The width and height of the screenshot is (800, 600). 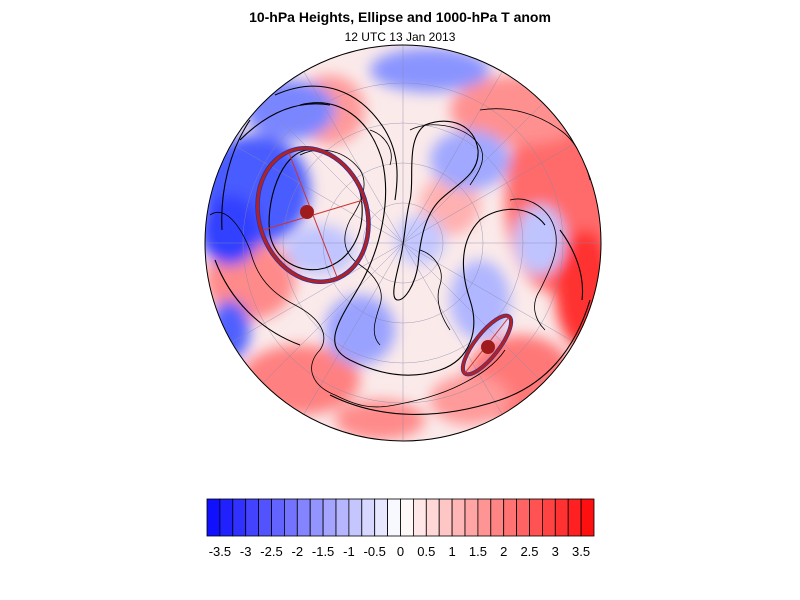 I want to click on colorbar-tick-label: -1, so click(x=349, y=551).